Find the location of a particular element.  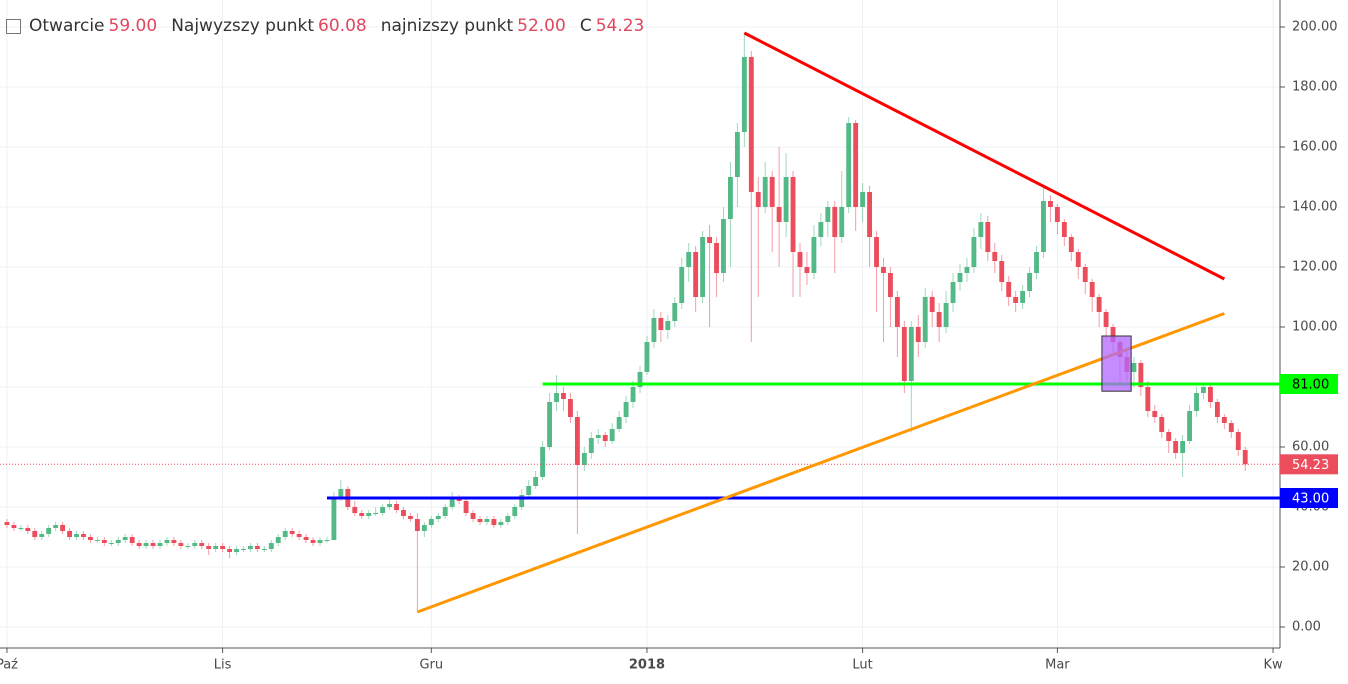

level-label-bg is located at coordinates (1309, 384).